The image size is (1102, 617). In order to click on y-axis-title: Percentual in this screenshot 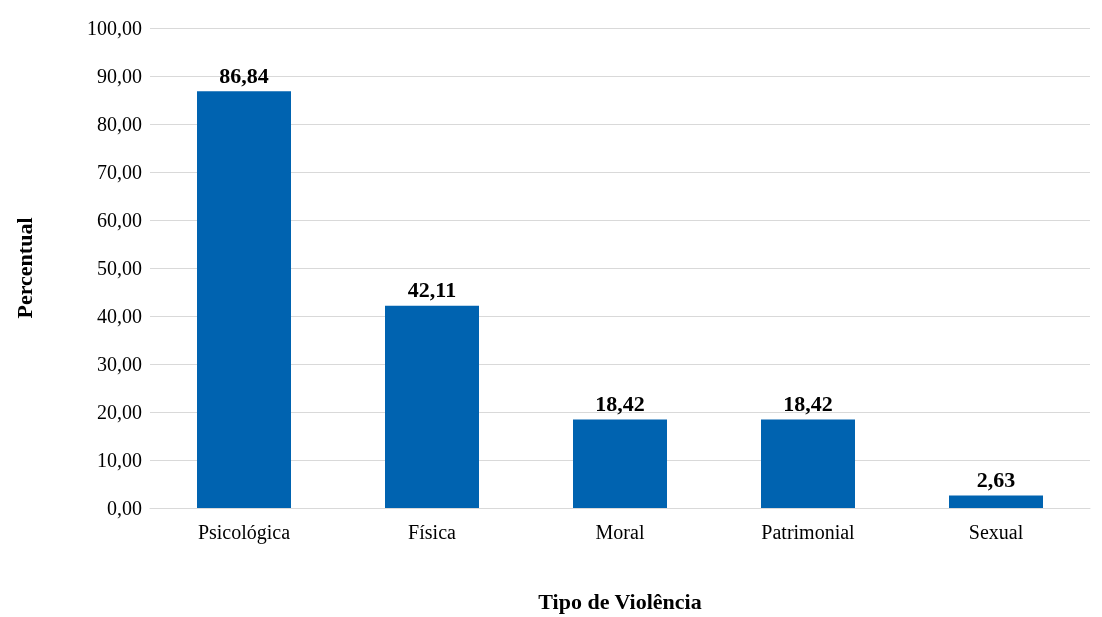, I will do `click(24, 268)`.